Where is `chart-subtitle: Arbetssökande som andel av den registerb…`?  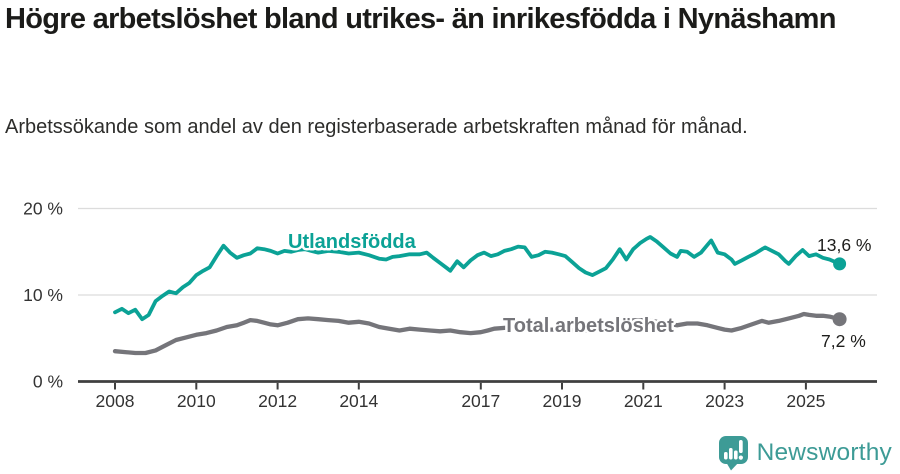
chart-subtitle: Arbetssökande som andel av den registerb… is located at coordinates (376, 127).